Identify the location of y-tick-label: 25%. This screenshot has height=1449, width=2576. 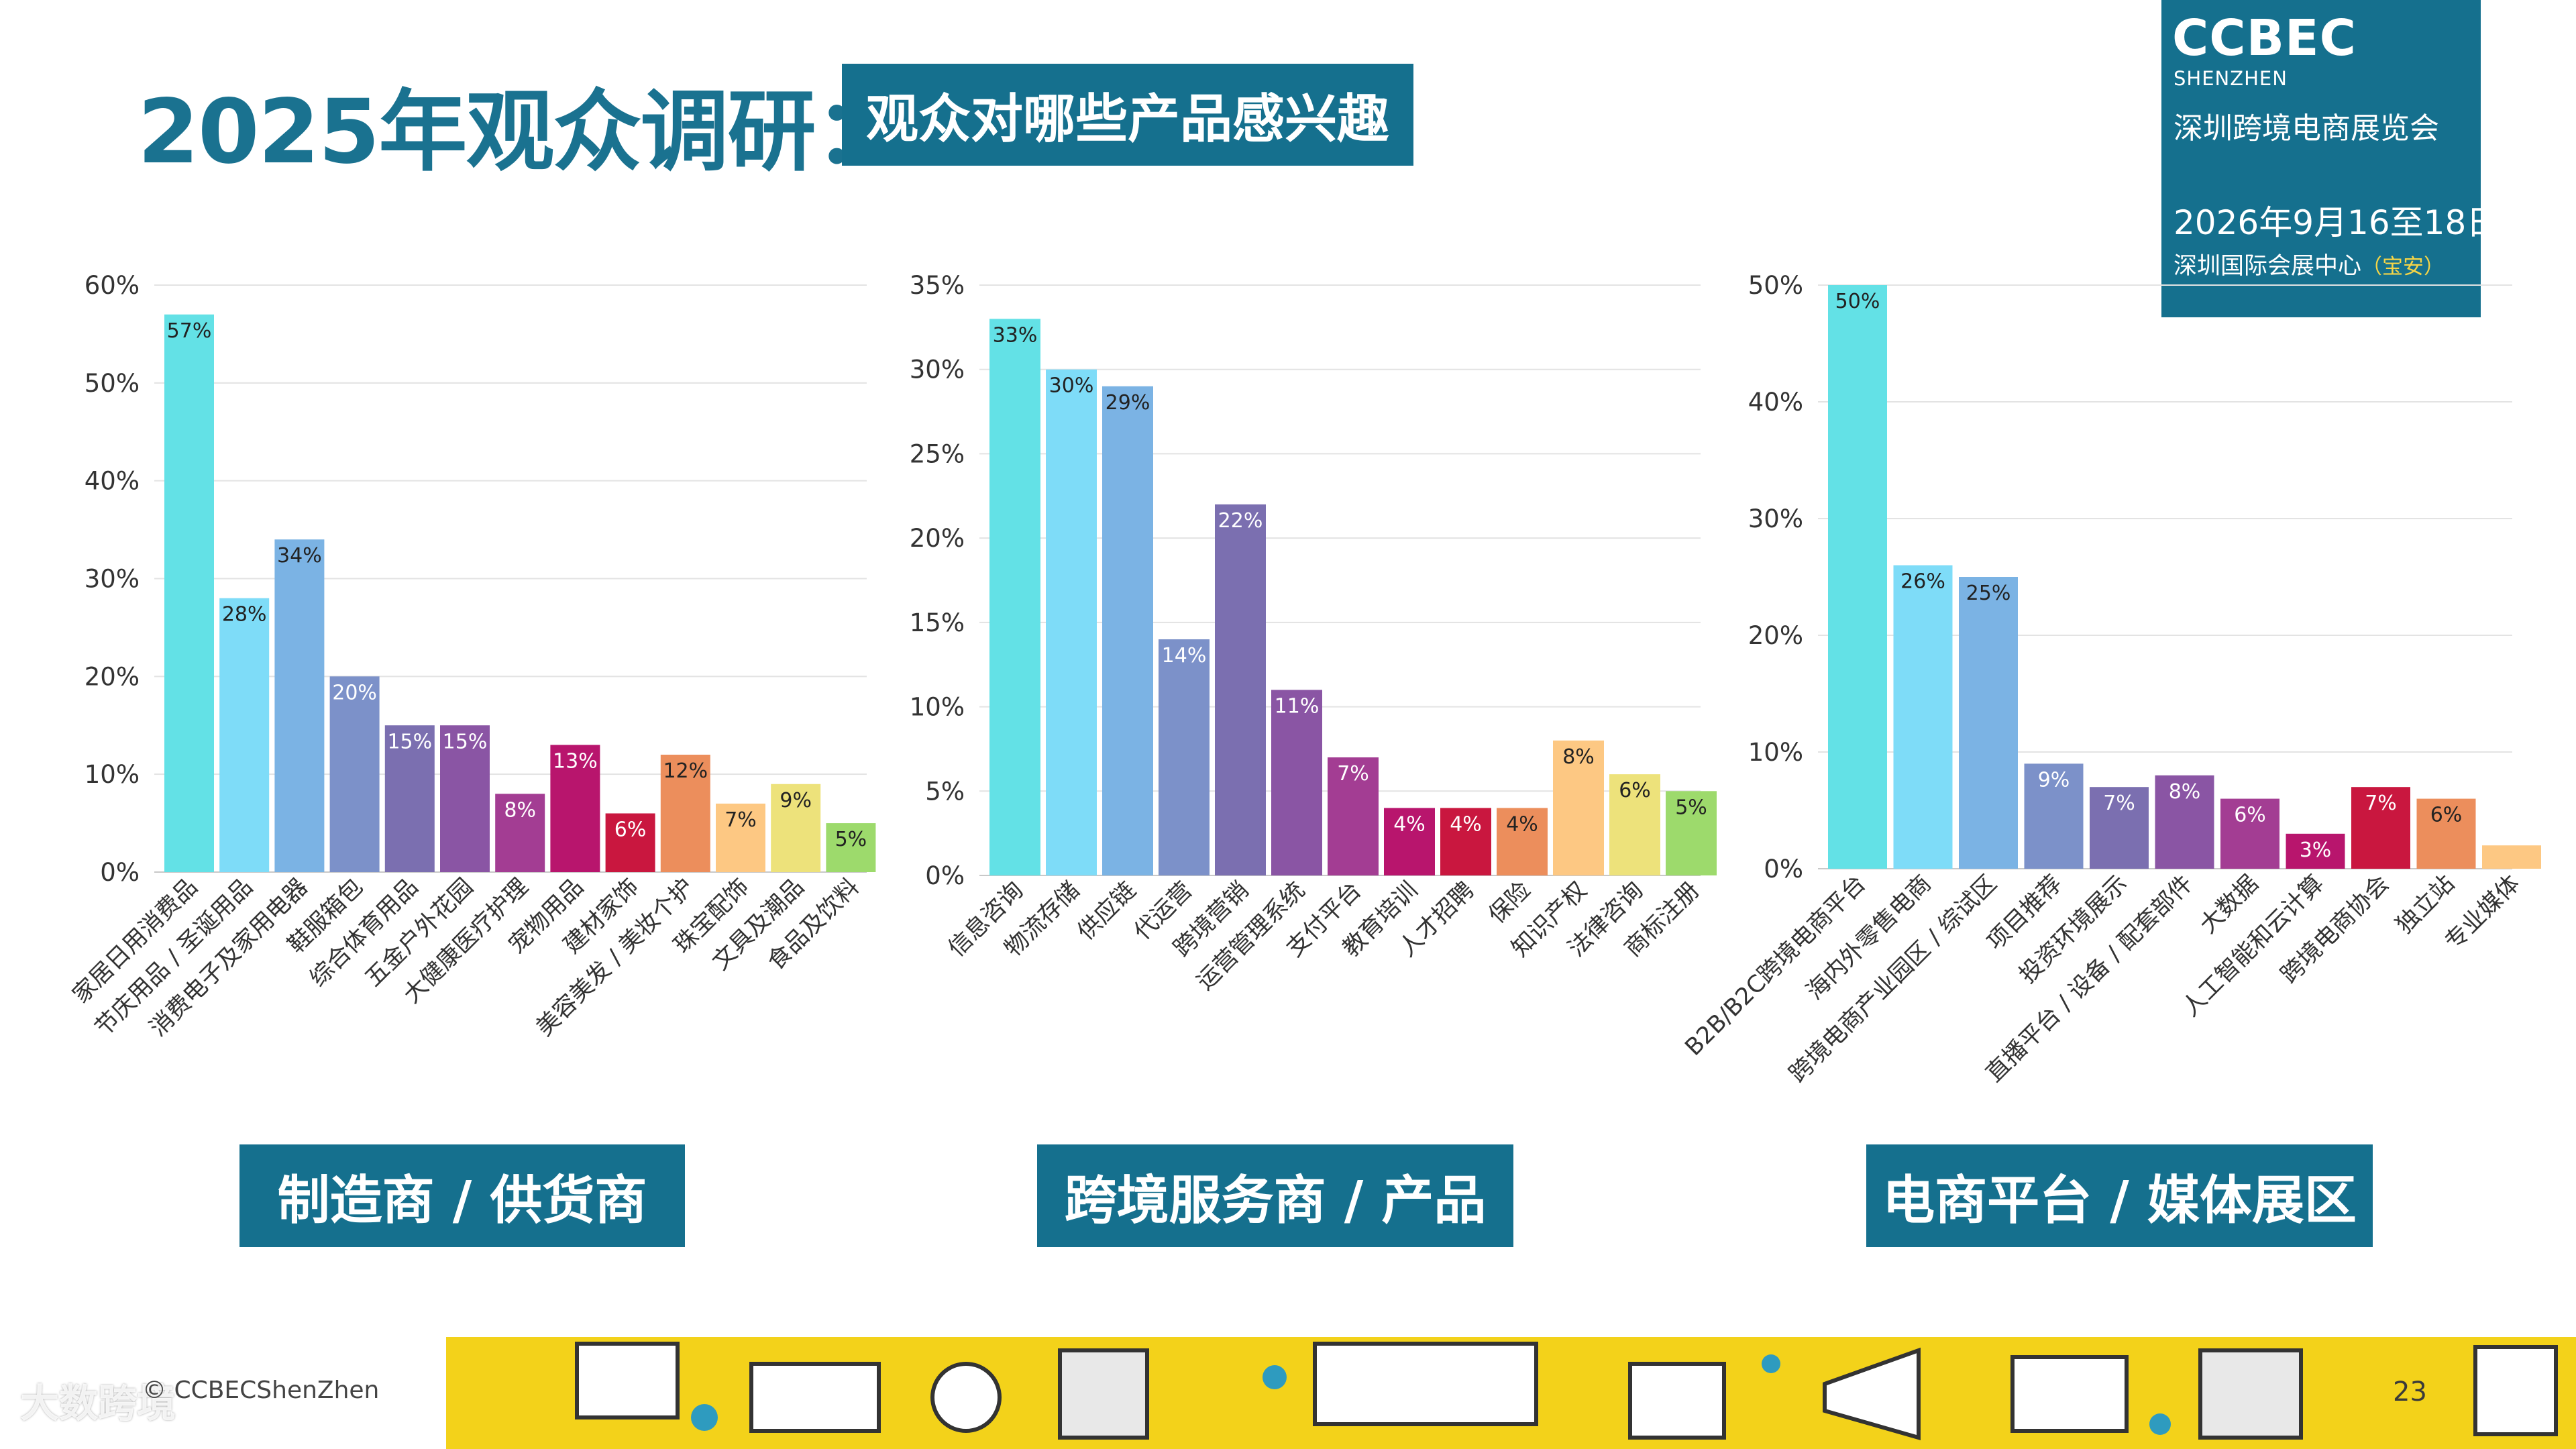
(937, 453).